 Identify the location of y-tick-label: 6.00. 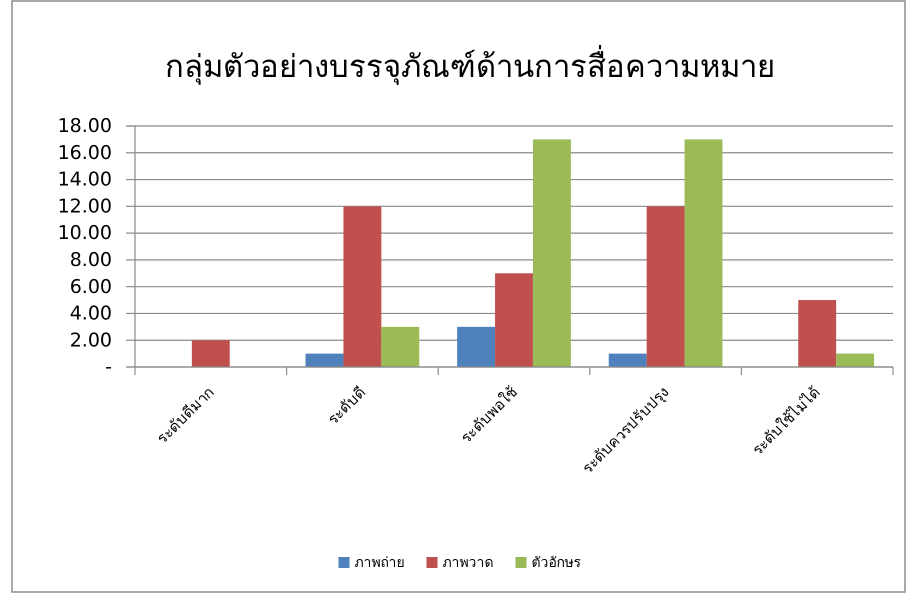
(91, 287).